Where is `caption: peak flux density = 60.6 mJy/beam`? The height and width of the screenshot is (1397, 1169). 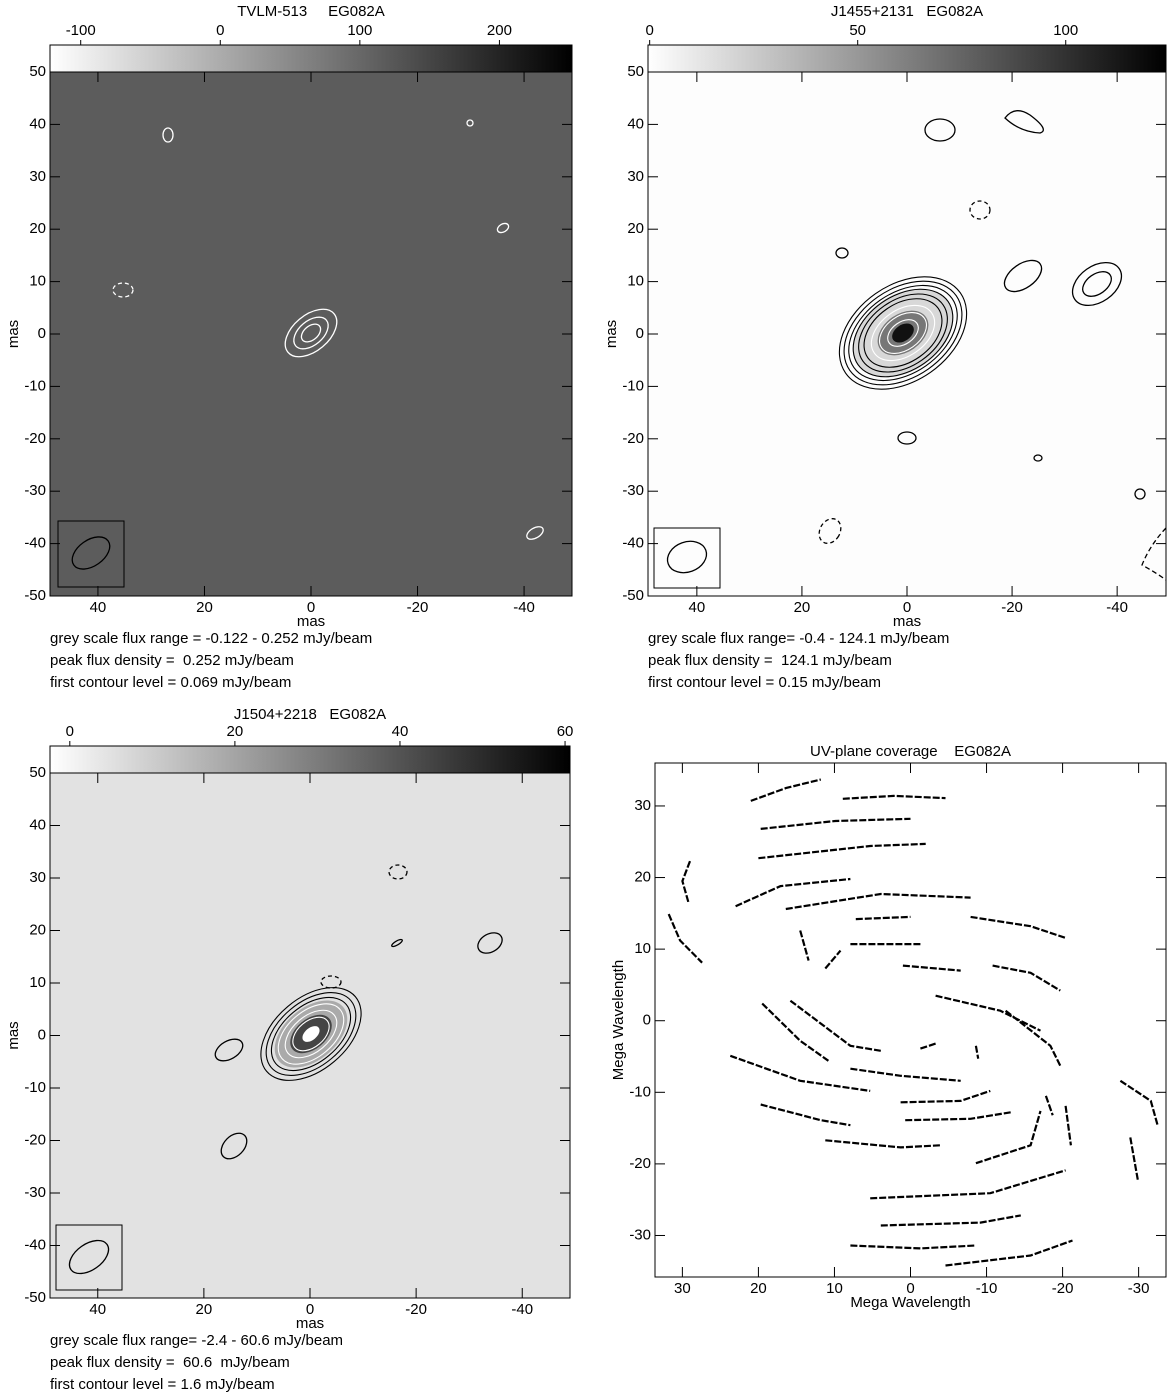
caption: peak flux density = 60.6 mJy/beam is located at coordinates (170, 1362).